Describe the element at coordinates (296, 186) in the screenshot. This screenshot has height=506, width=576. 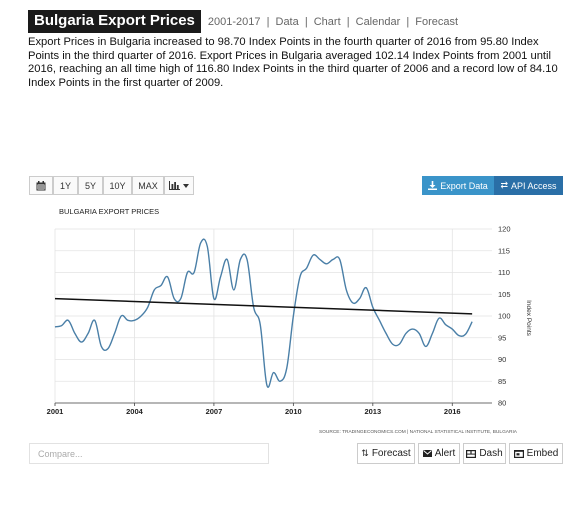
I see `chart-toolbar: 1Y 5Y 10Y MAX Export Data ⇄ API Access` at that location.